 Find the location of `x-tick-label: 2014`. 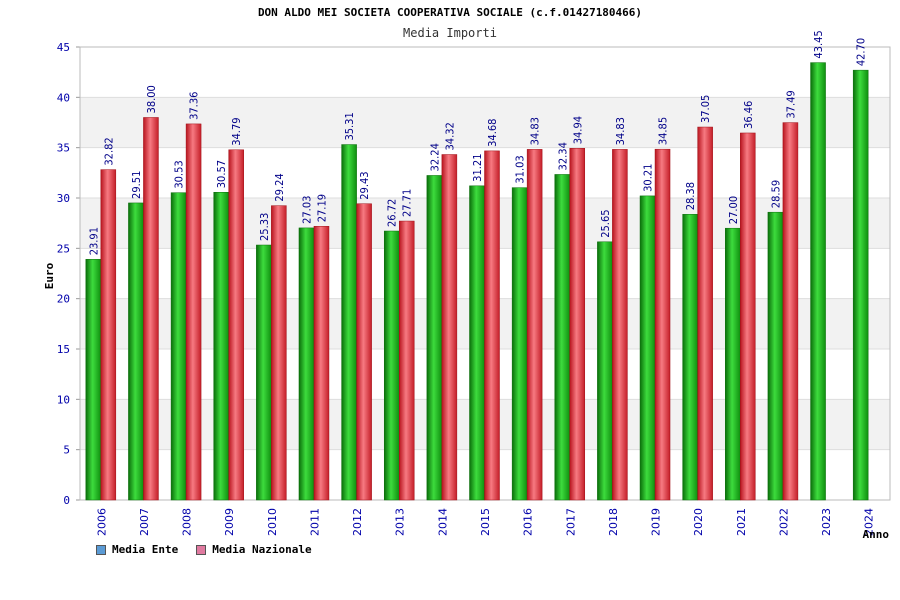

x-tick-label: 2014 is located at coordinates (442, 522).